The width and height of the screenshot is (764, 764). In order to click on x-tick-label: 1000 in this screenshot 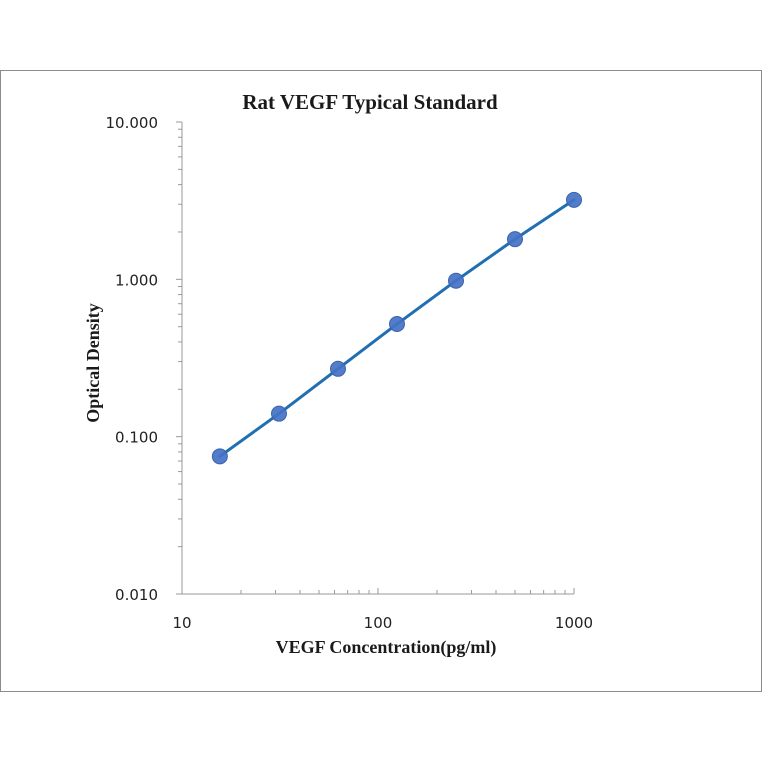, I will do `click(574, 623)`.